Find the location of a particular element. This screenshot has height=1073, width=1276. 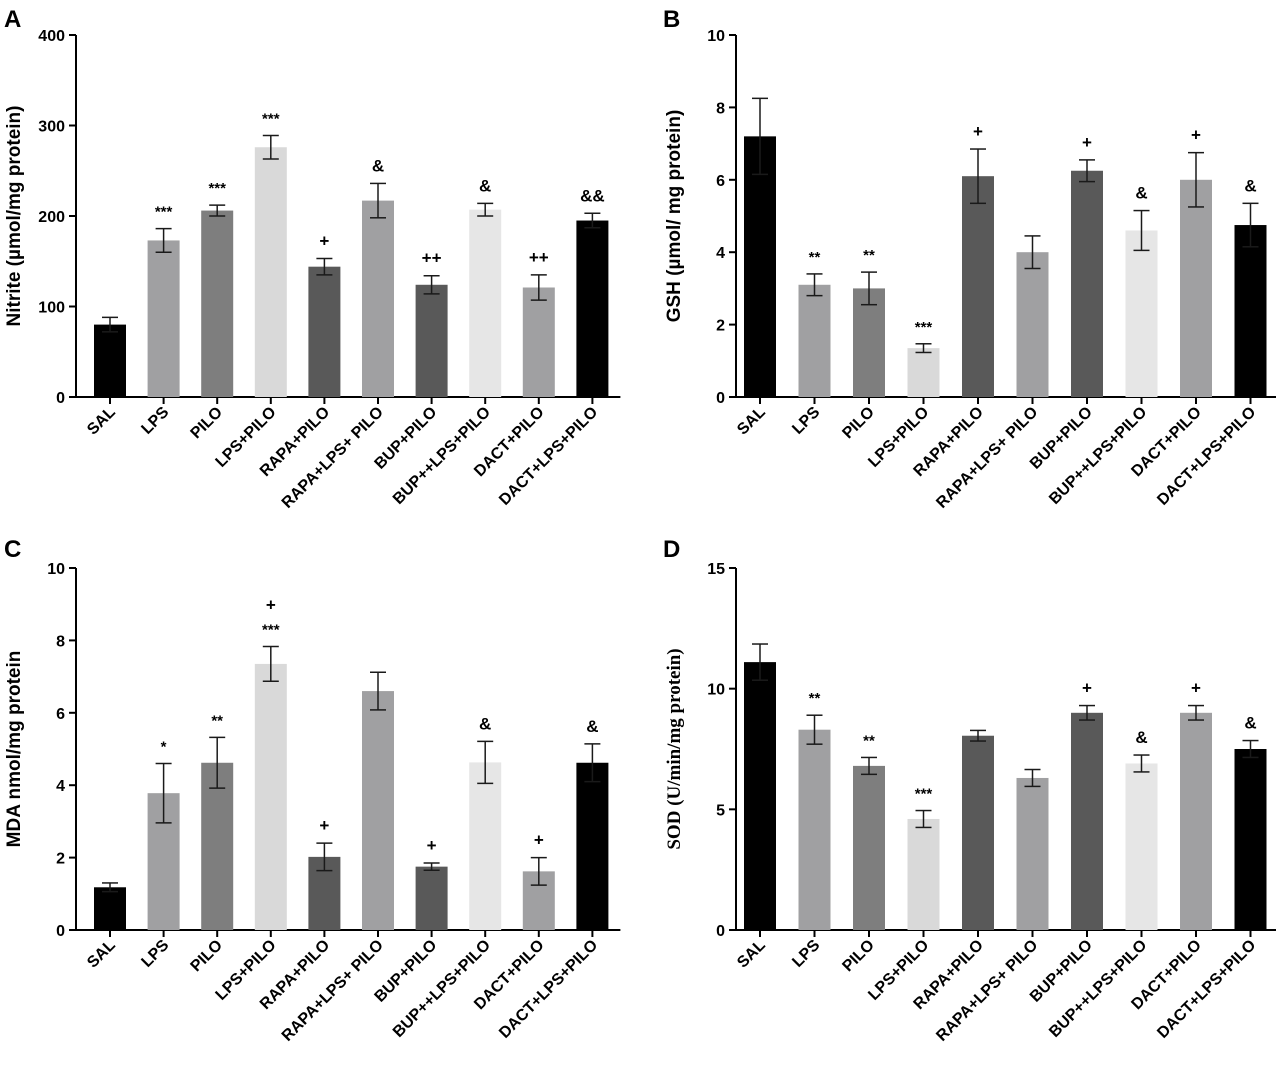

x-category-label: SAL is located at coordinates (751, 954).